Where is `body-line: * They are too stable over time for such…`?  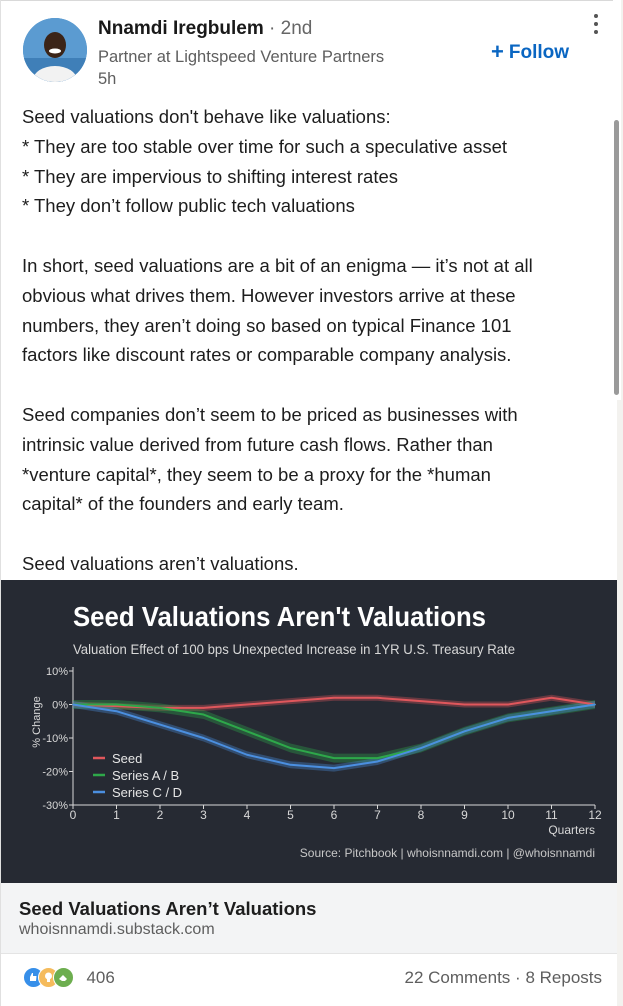
body-line: * They are too stable over time for such… is located at coordinates (265, 146).